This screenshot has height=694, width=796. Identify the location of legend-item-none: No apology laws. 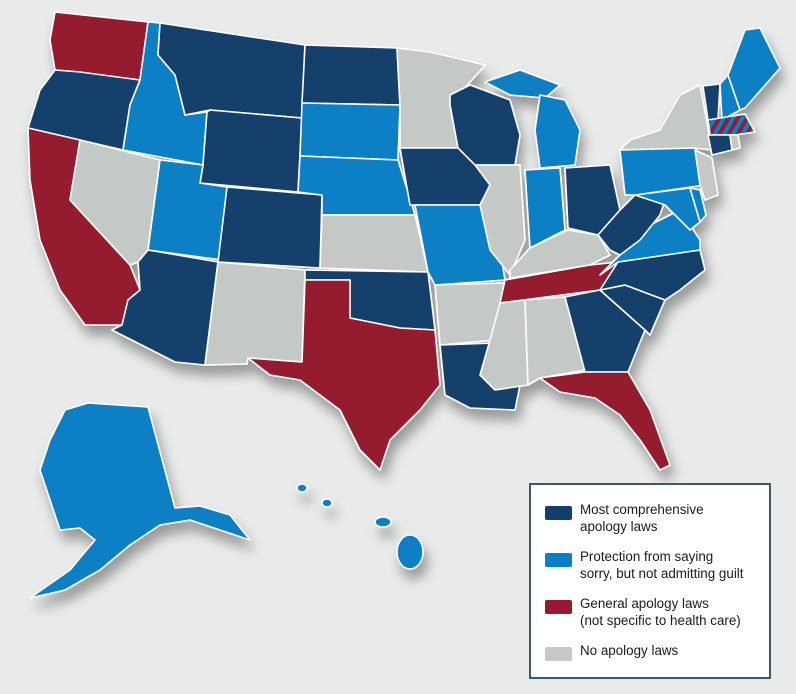
(651, 651).